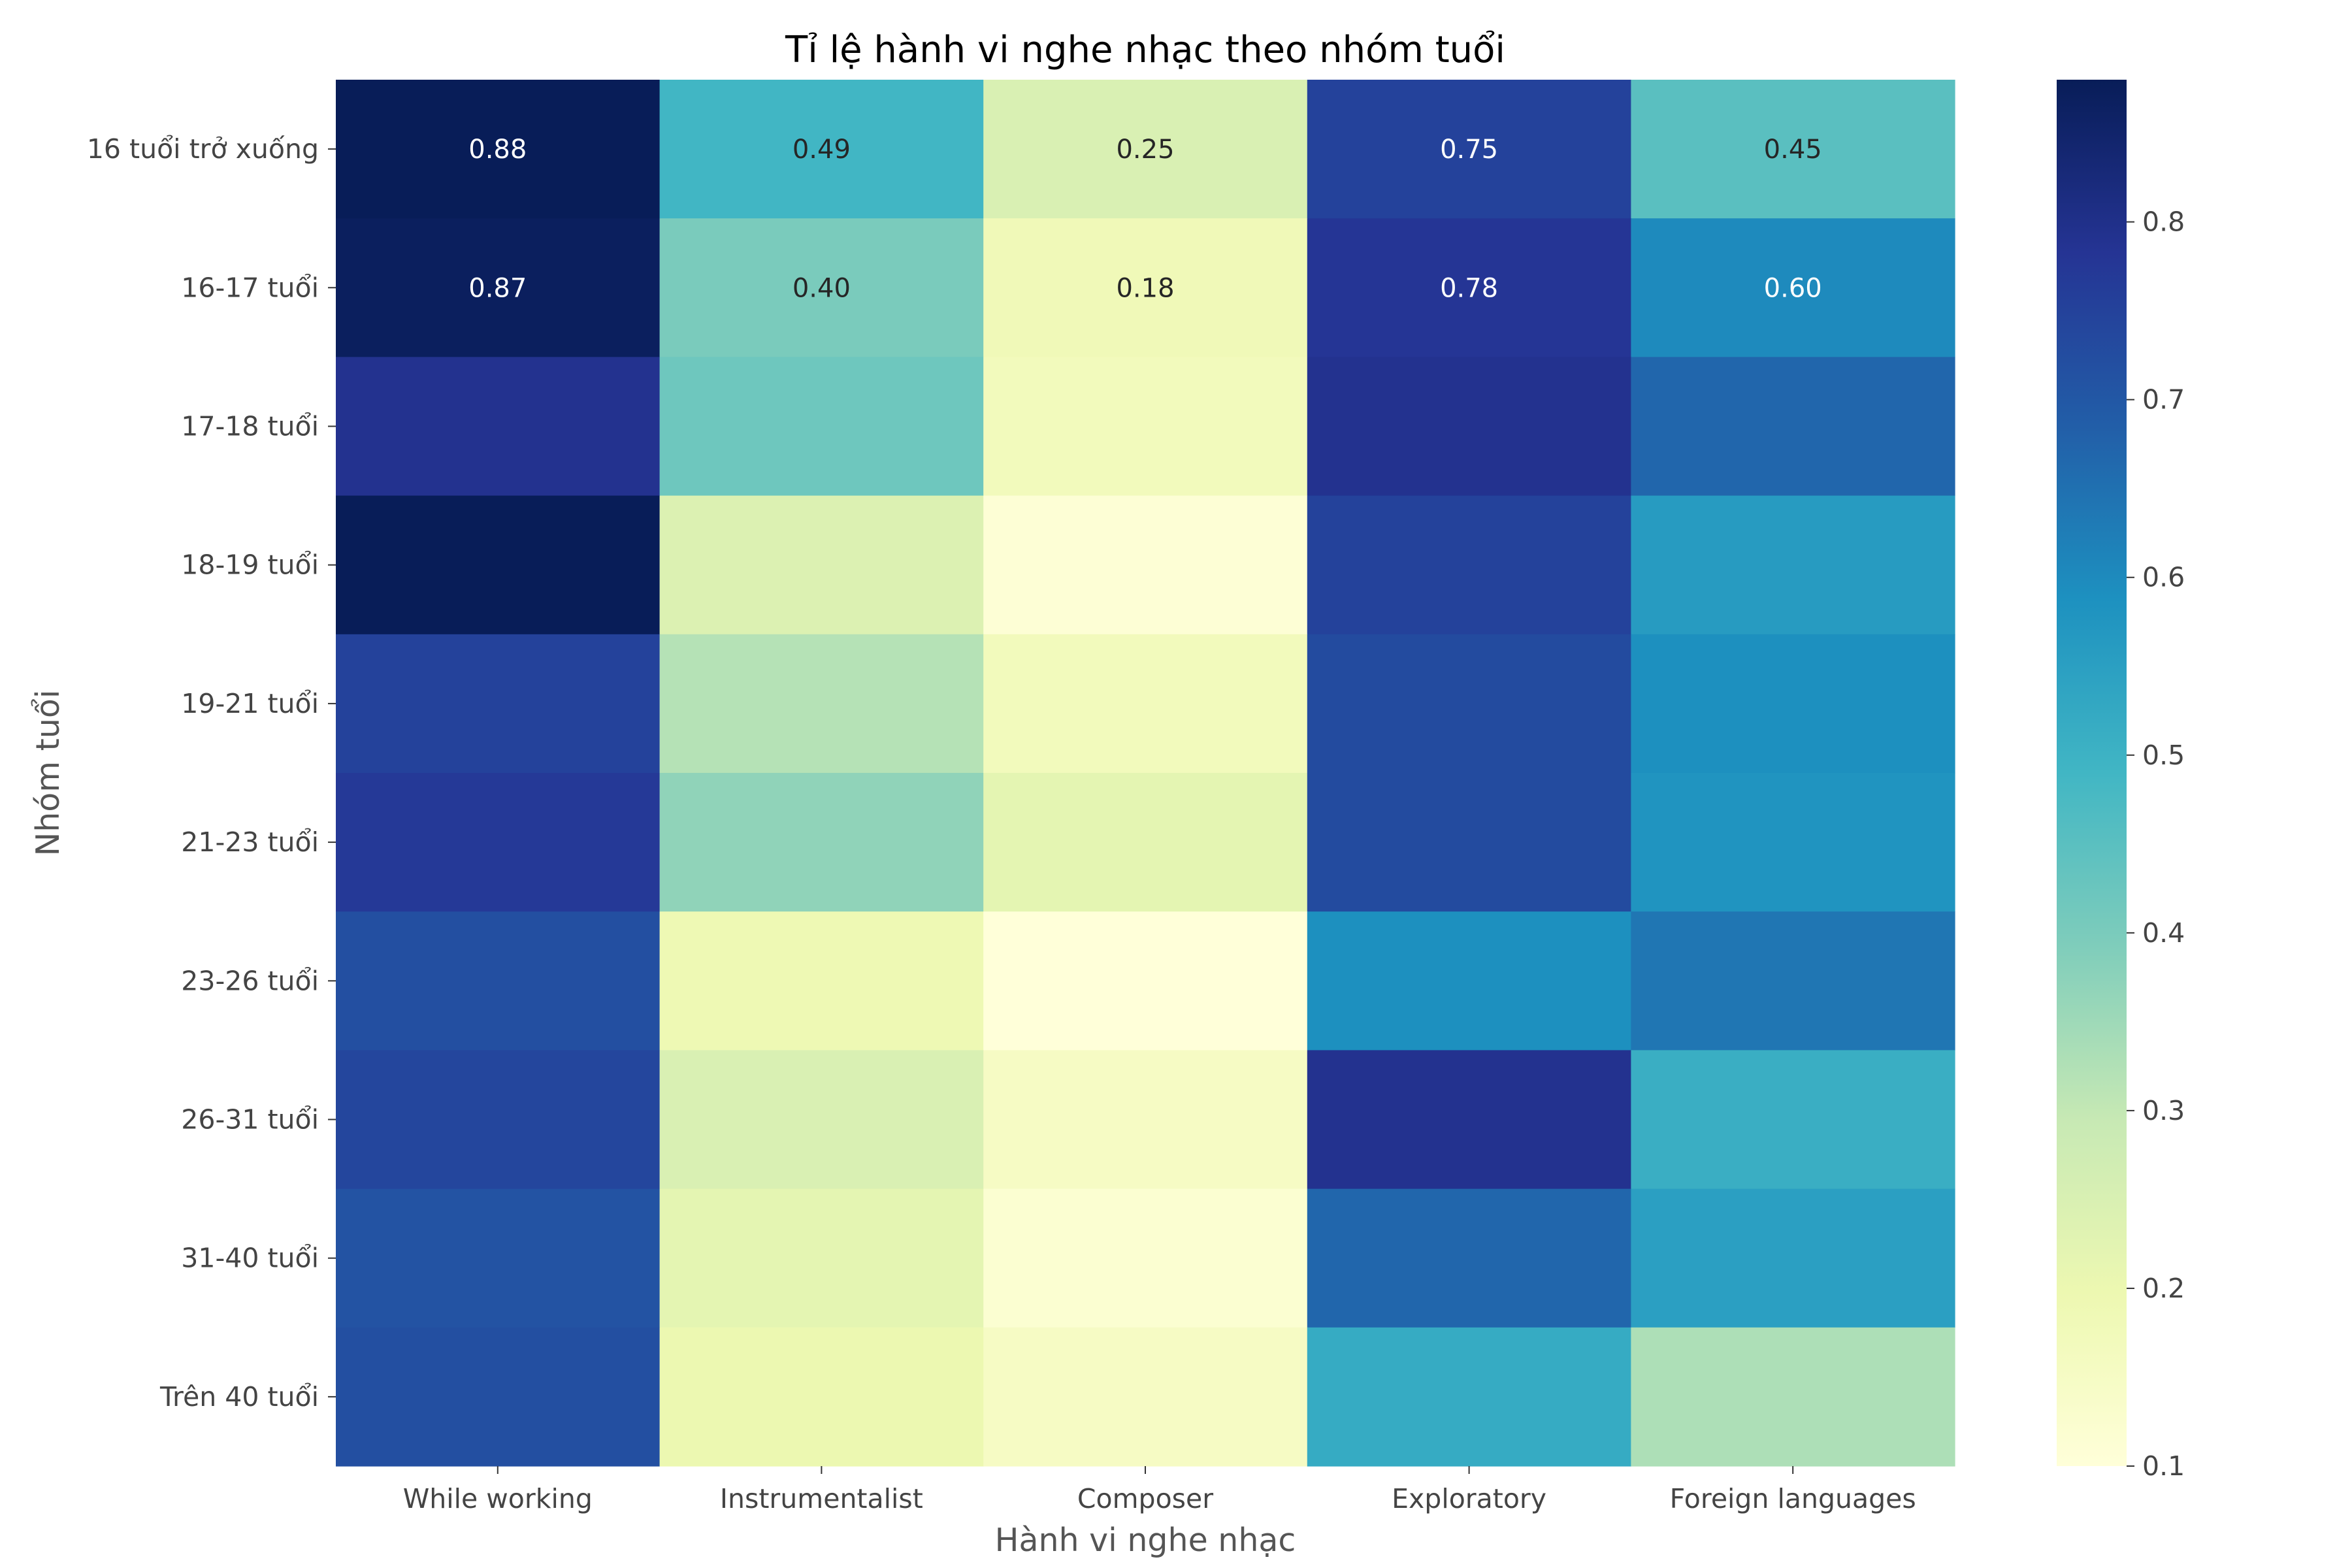  Describe the element at coordinates (250, 1119) in the screenshot. I see `y-tick-label: 26-31 tuổi` at that location.